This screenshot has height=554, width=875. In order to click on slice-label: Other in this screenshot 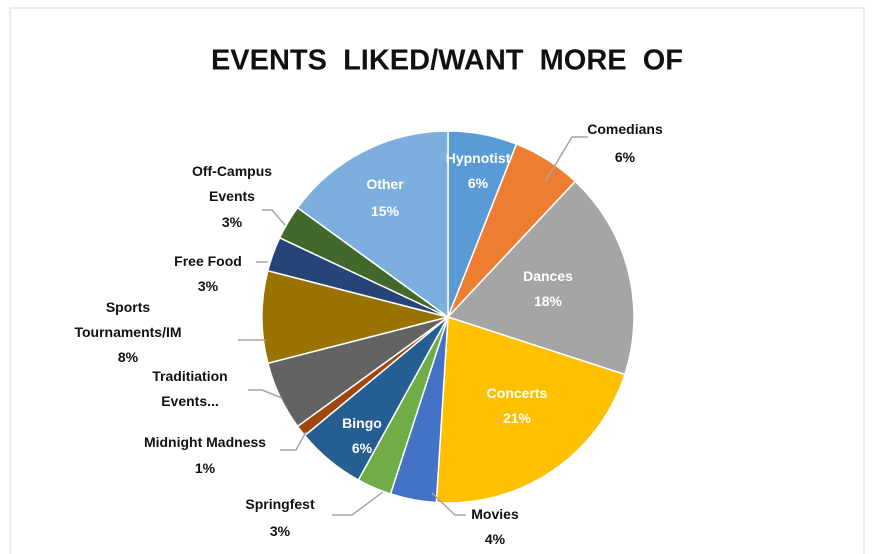, I will do `click(385, 184)`.